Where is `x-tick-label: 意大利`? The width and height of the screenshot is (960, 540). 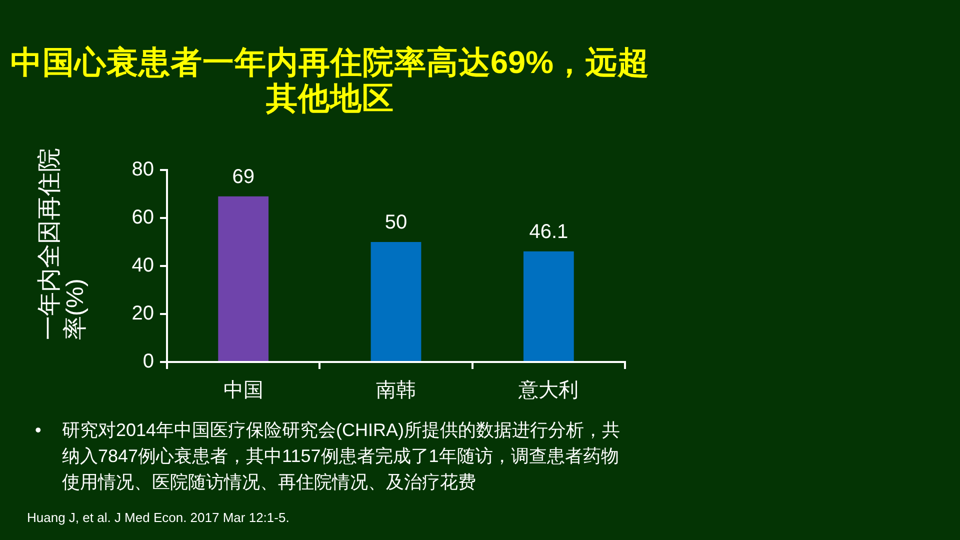 x-tick-label: 意大利 is located at coordinates (548, 391).